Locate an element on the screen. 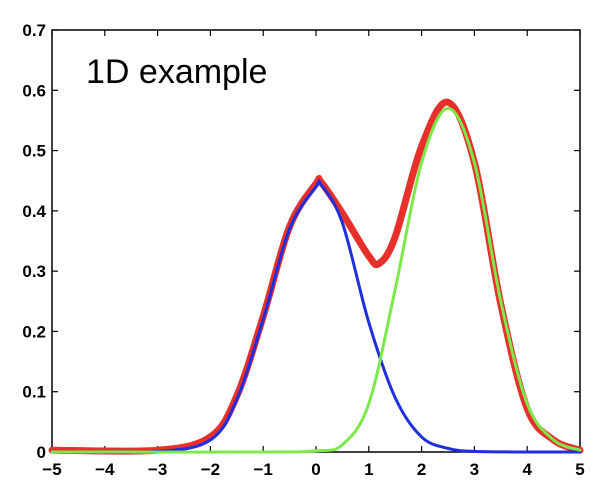  x-tick-label: −3 is located at coordinates (157, 469).